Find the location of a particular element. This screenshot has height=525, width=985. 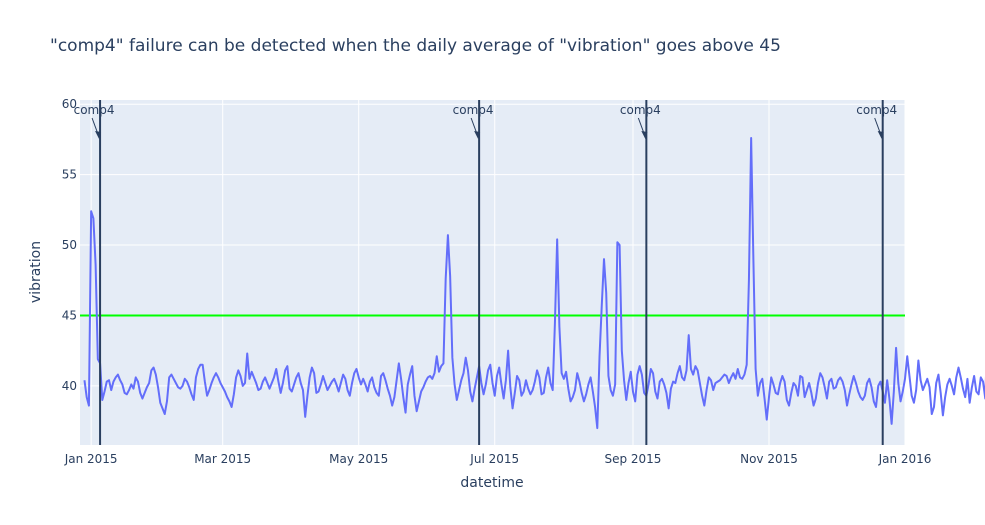

y-axis-ticks: 40 45 50 55 60 is located at coordinates (69, 245).